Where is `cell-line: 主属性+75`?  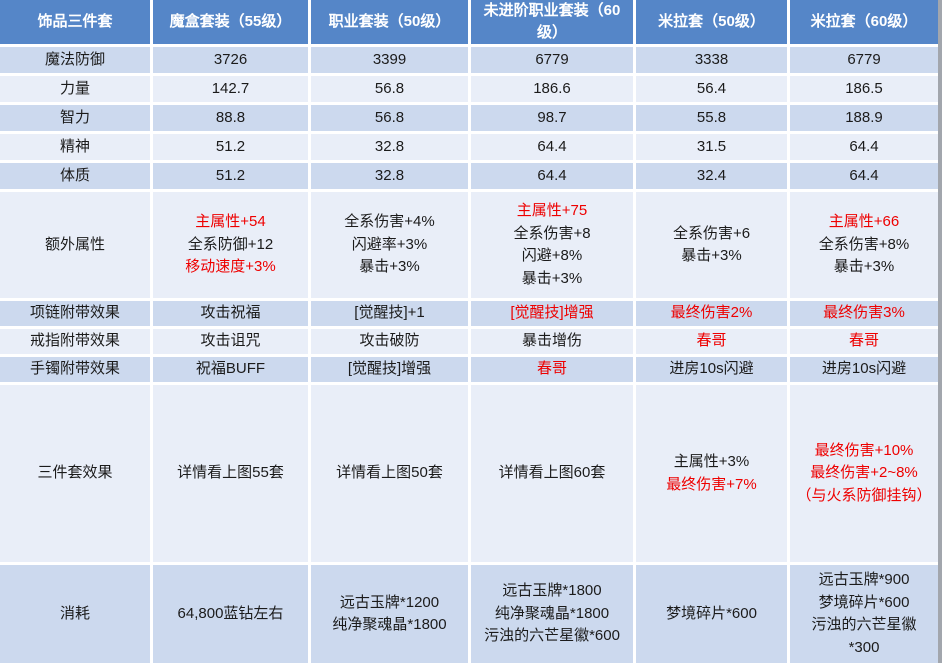 cell-line: 主属性+75 is located at coordinates (552, 210).